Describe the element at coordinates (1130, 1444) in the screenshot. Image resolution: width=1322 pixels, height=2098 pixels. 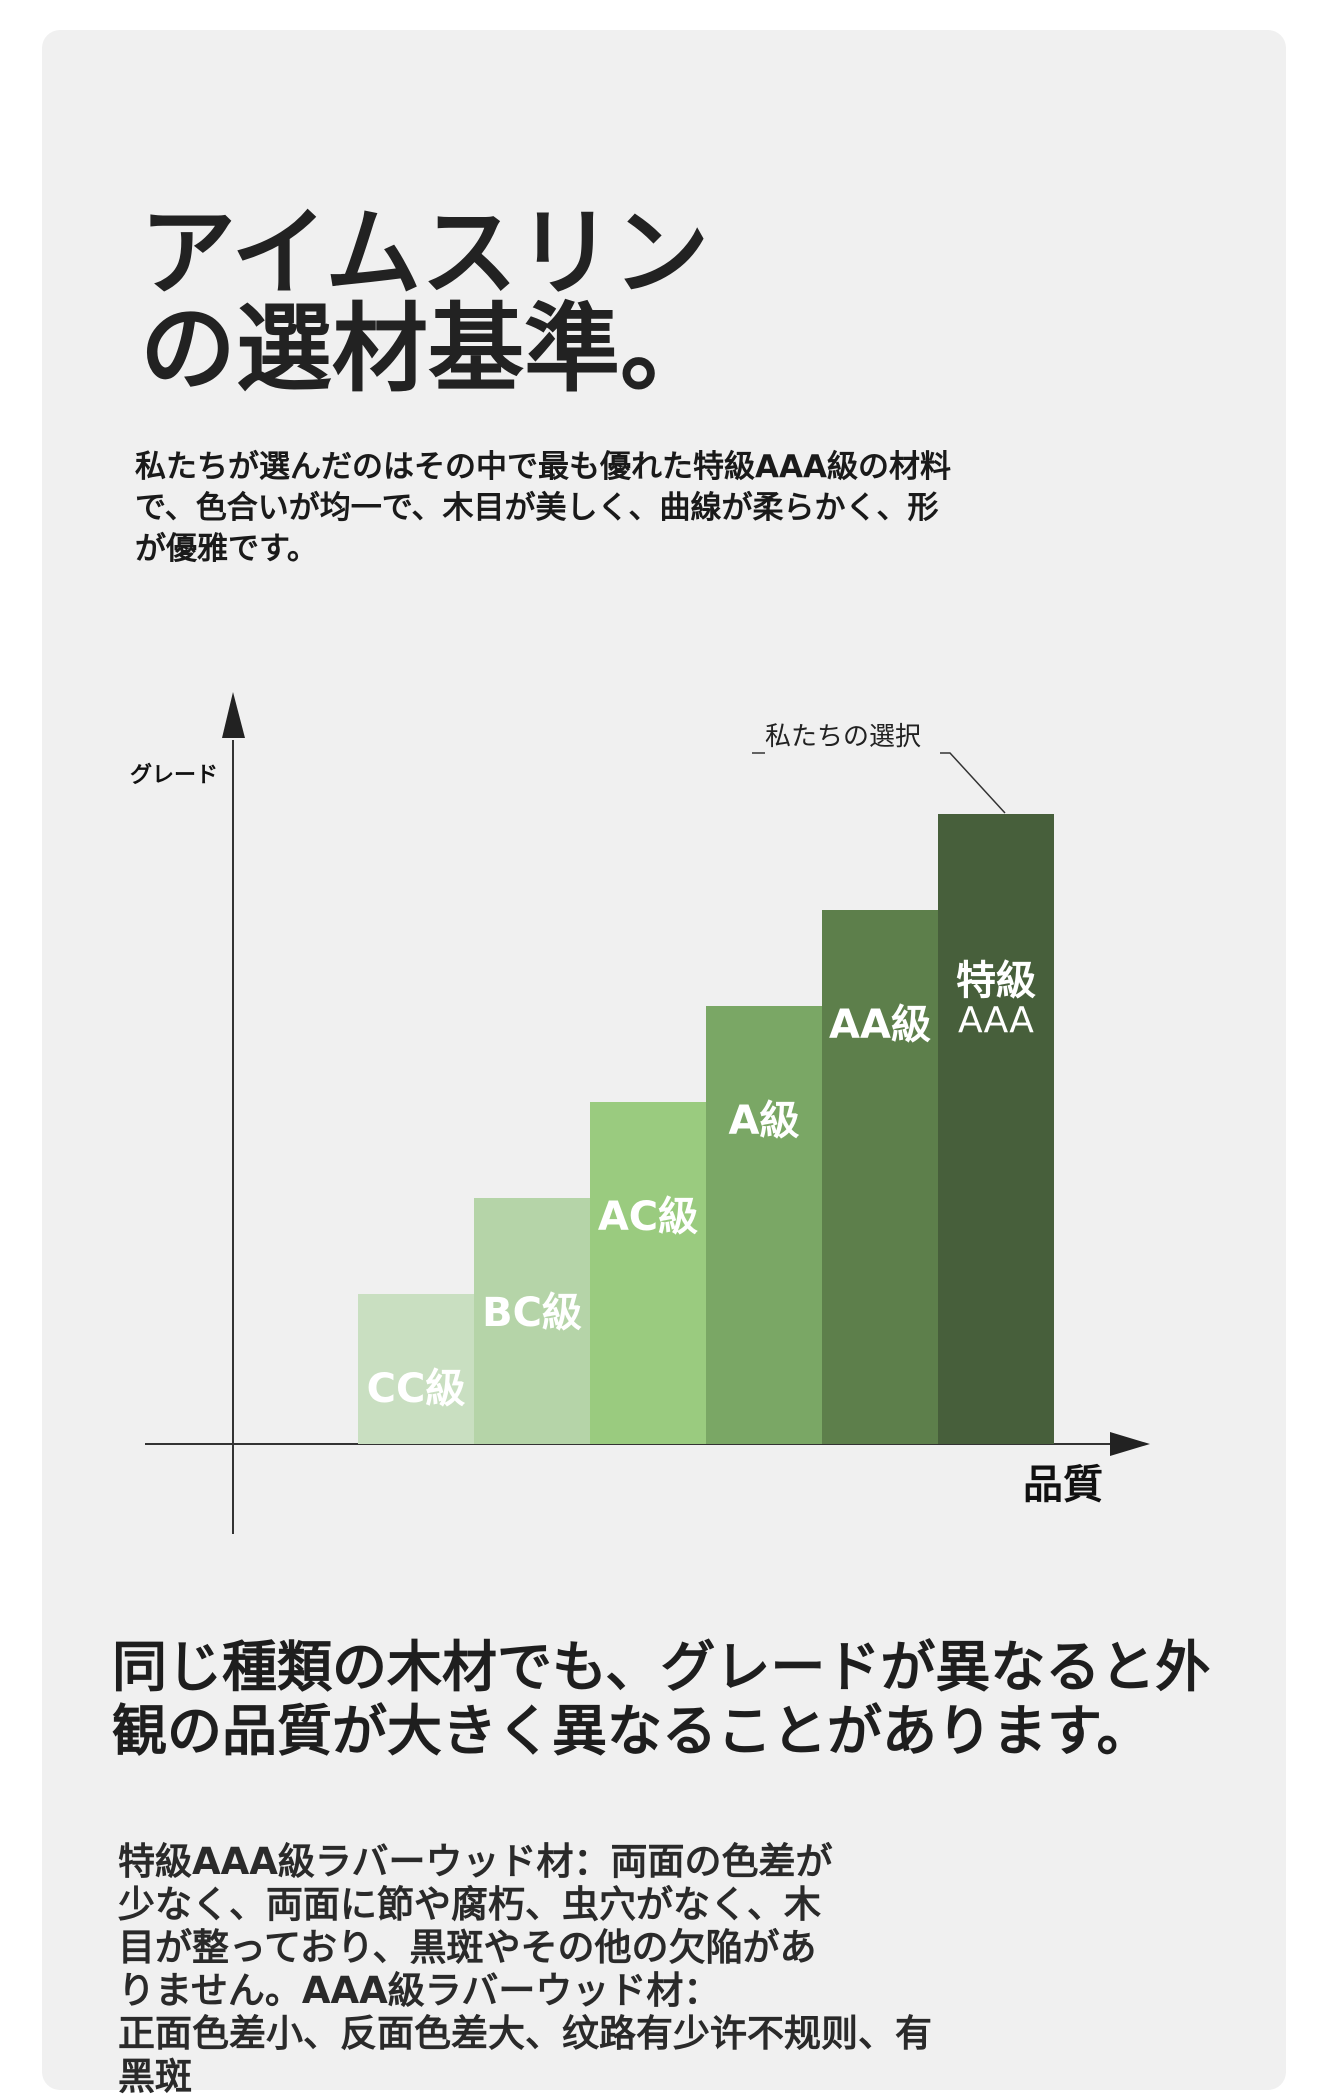
I see `x-axis-arrow` at that location.